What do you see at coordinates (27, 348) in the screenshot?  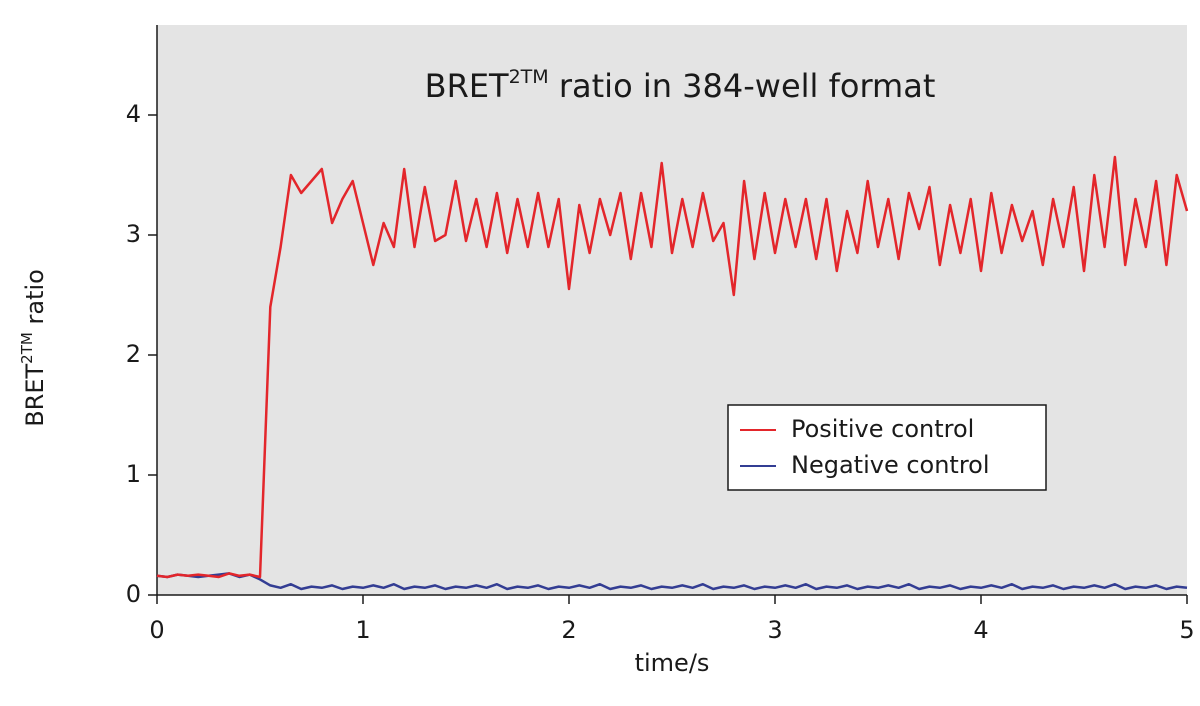 I see `ylabel-sup: 2TM` at bounding box center [27, 348].